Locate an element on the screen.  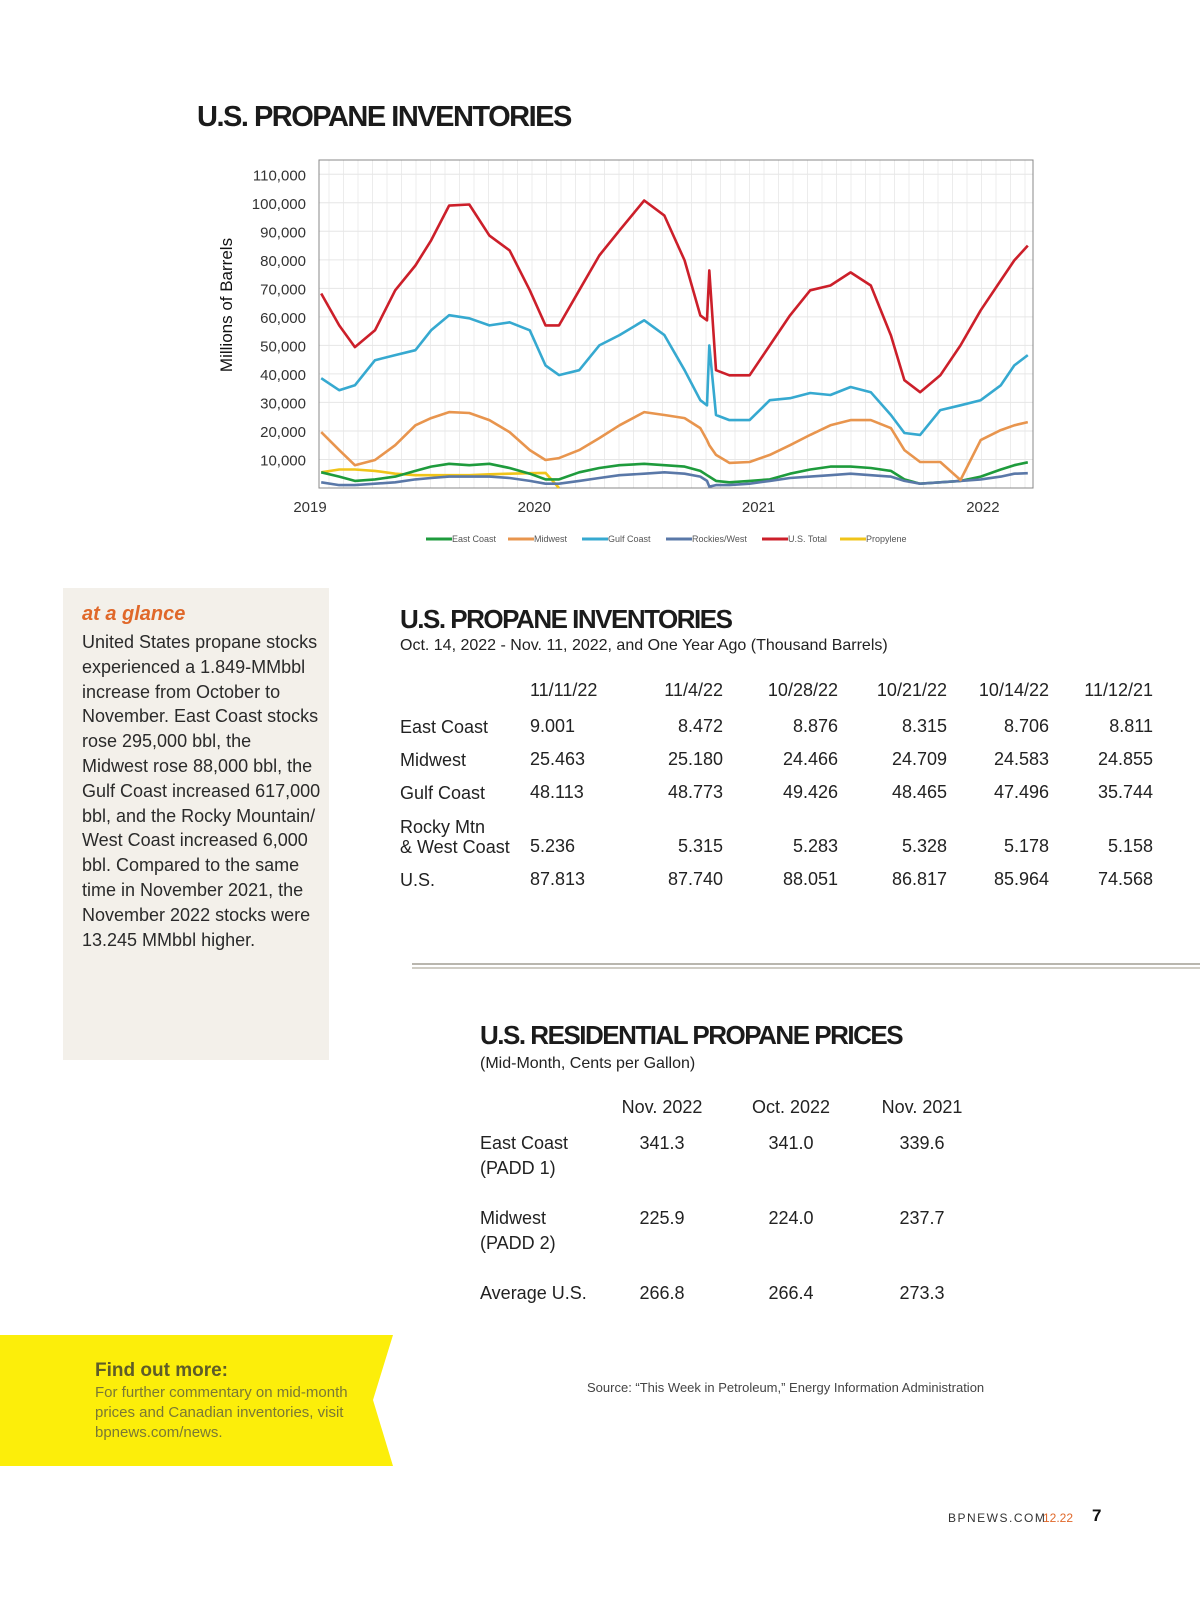
prices-table-subtitle: (Mid-Month, Cents per Gallon) is located at coordinates (588, 1063).